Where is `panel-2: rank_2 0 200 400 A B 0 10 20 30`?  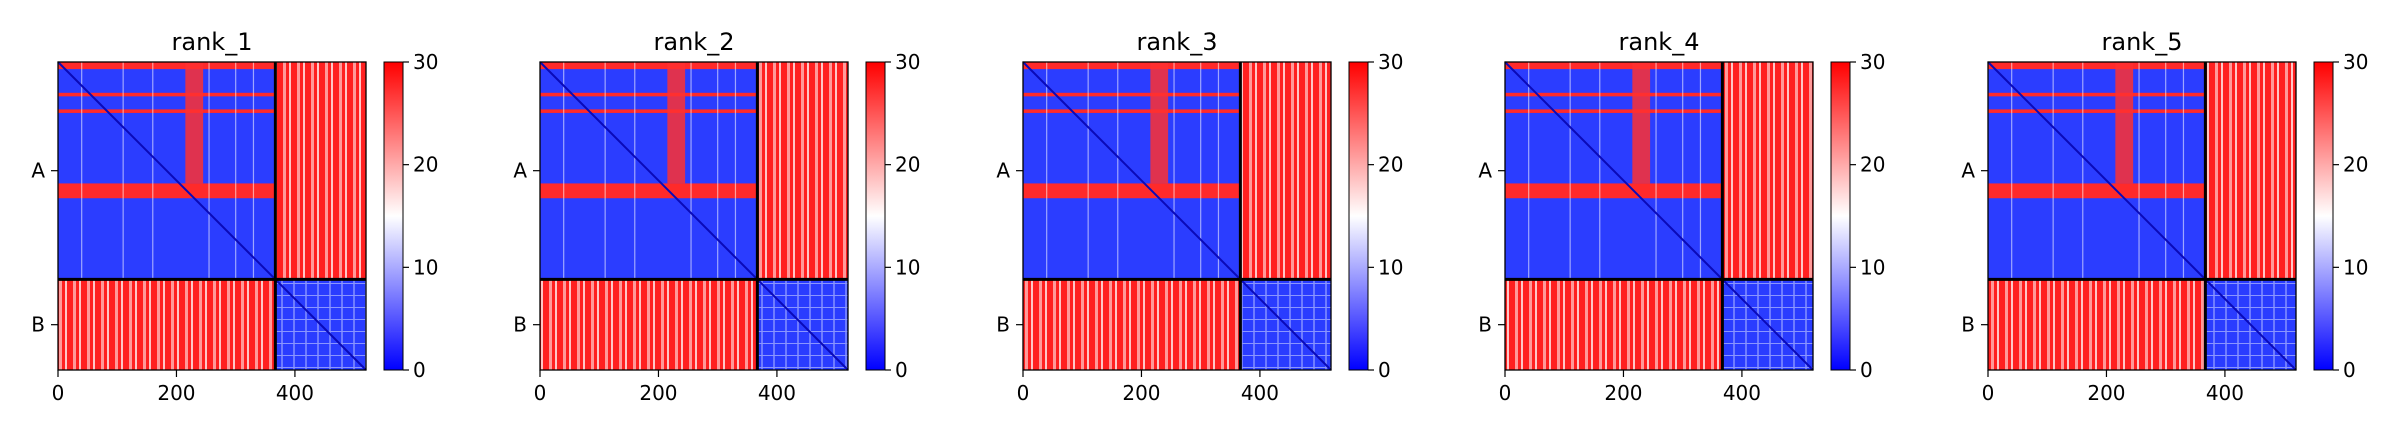
panel-2: rank_2 0 200 400 A B 0 10 20 30 is located at coordinates (716, 216).